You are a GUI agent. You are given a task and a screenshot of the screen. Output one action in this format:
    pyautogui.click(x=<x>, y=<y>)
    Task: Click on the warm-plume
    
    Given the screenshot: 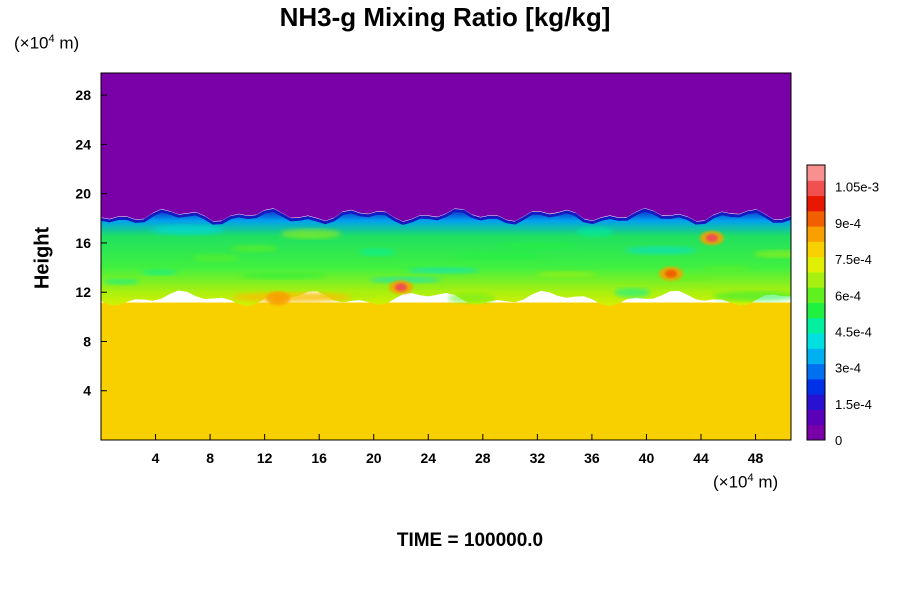 What is the action you would take?
    pyautogui.click(x=291, y=297)
    